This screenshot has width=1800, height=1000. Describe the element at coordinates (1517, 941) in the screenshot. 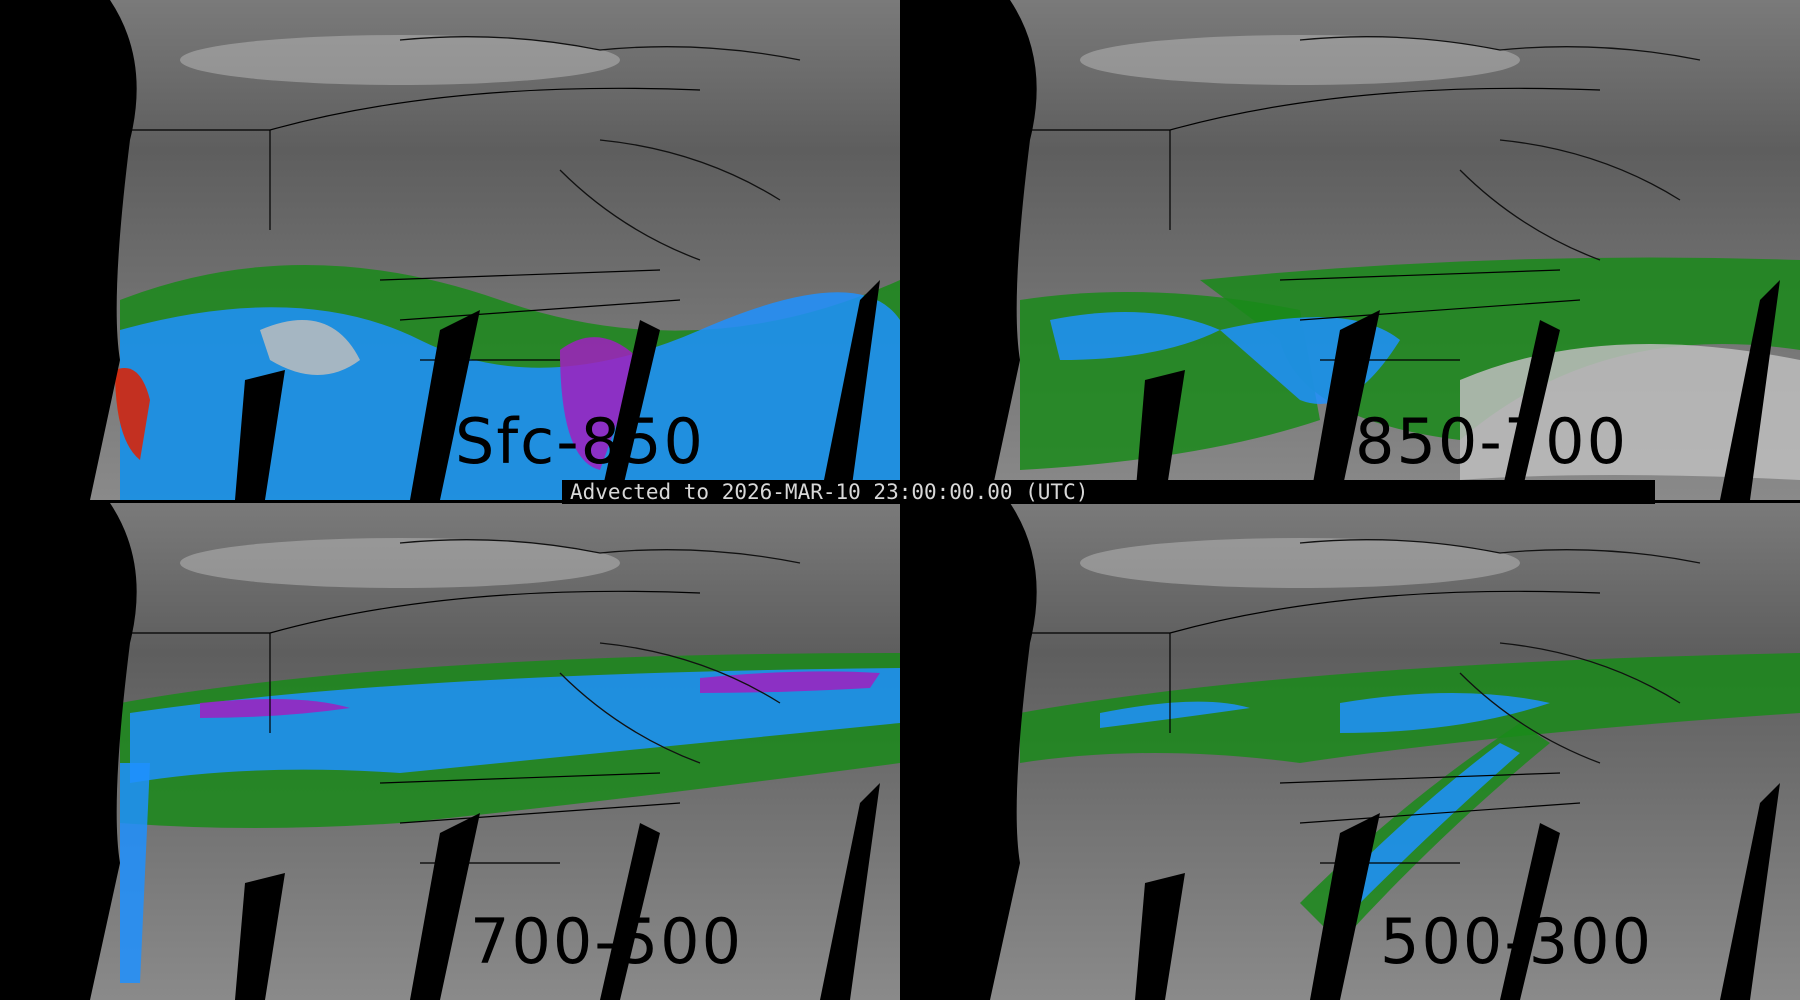

I see `layer-label: 500-300` at that location.